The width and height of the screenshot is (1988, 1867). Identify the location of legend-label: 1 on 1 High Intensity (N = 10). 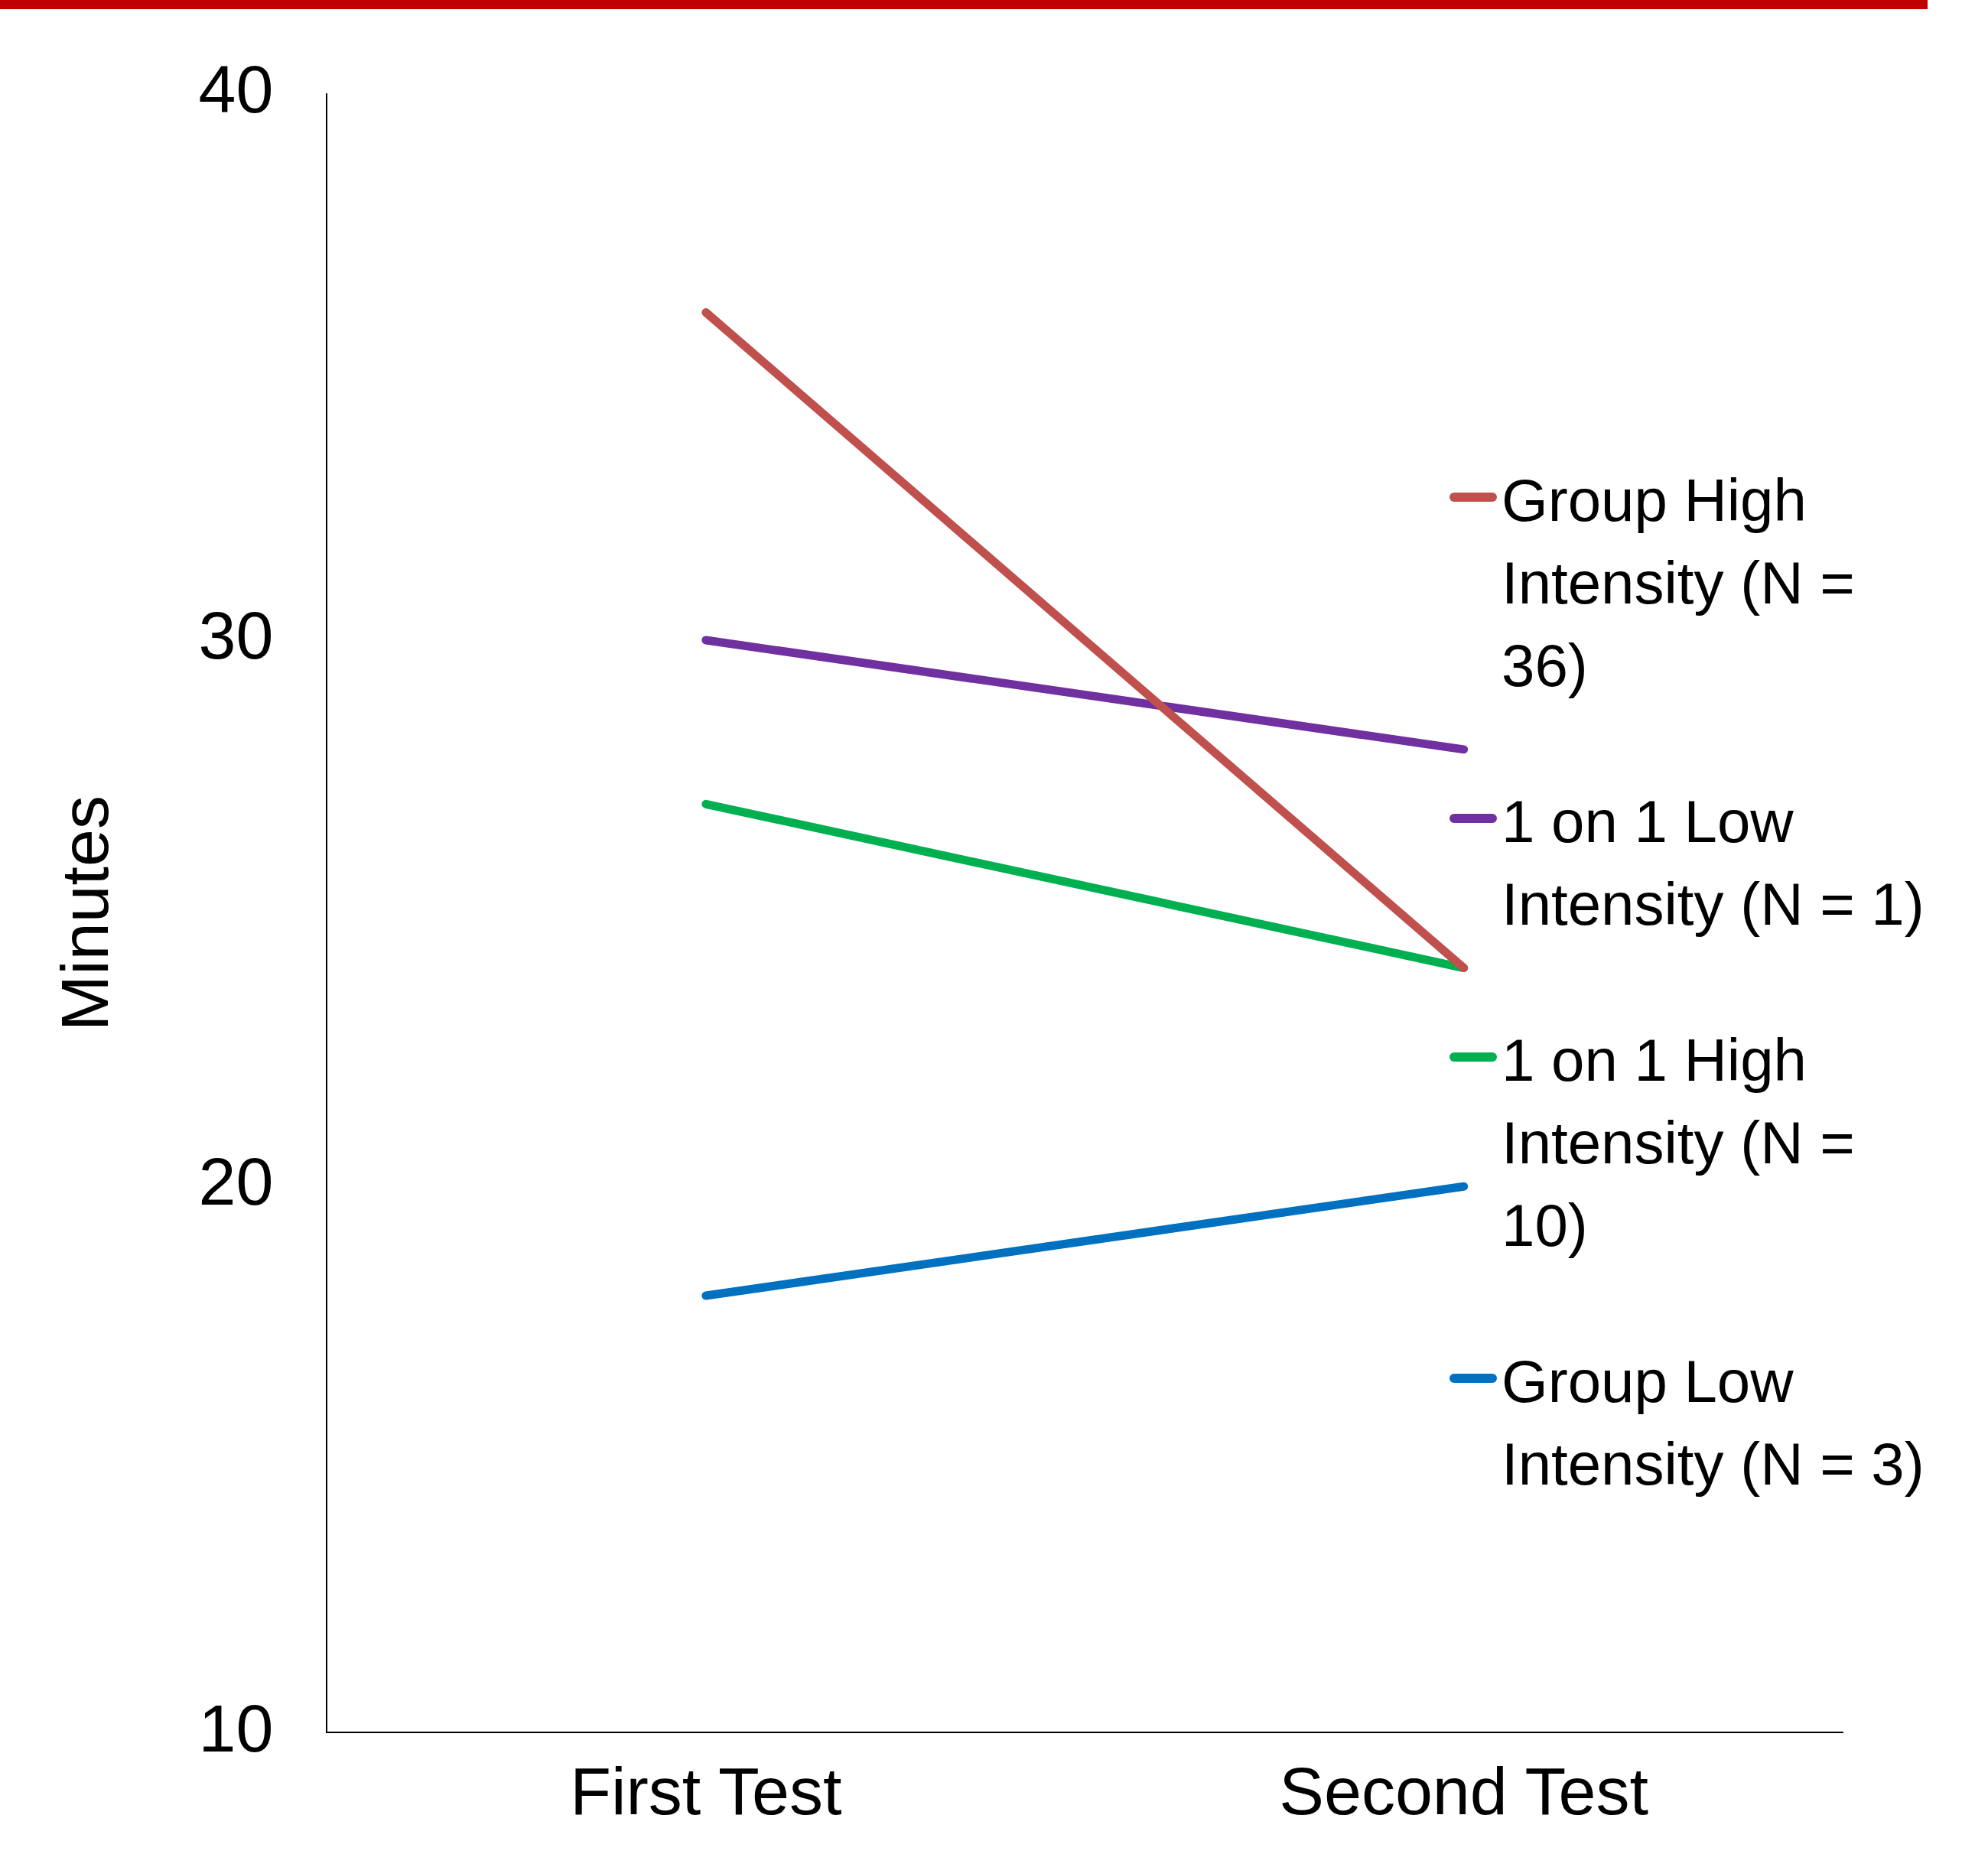
(1679, 1143).